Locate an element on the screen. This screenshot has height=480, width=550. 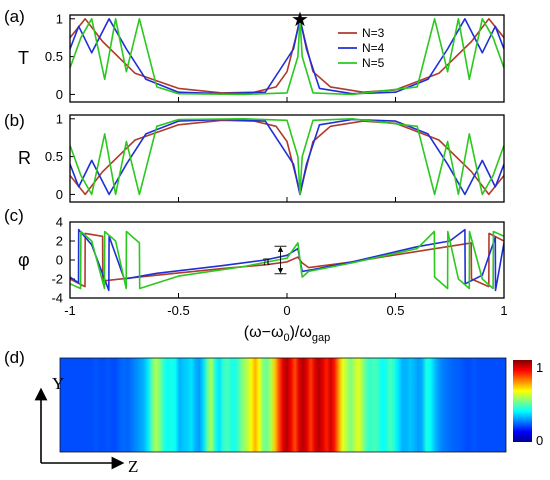
series-line-n3-a is located at coordinates (287, 55).